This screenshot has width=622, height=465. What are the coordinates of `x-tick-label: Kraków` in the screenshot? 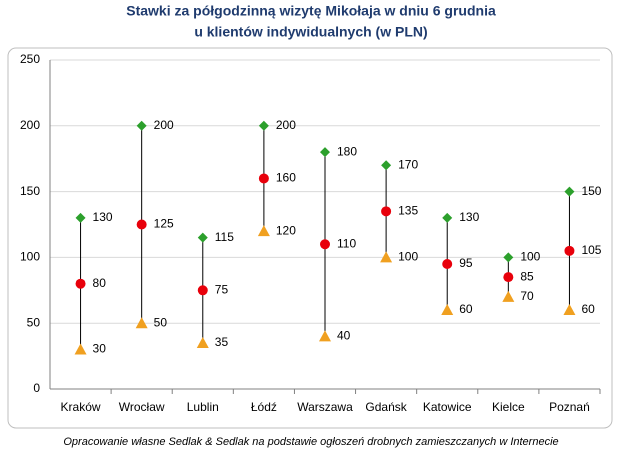 It's located at (81, 407).